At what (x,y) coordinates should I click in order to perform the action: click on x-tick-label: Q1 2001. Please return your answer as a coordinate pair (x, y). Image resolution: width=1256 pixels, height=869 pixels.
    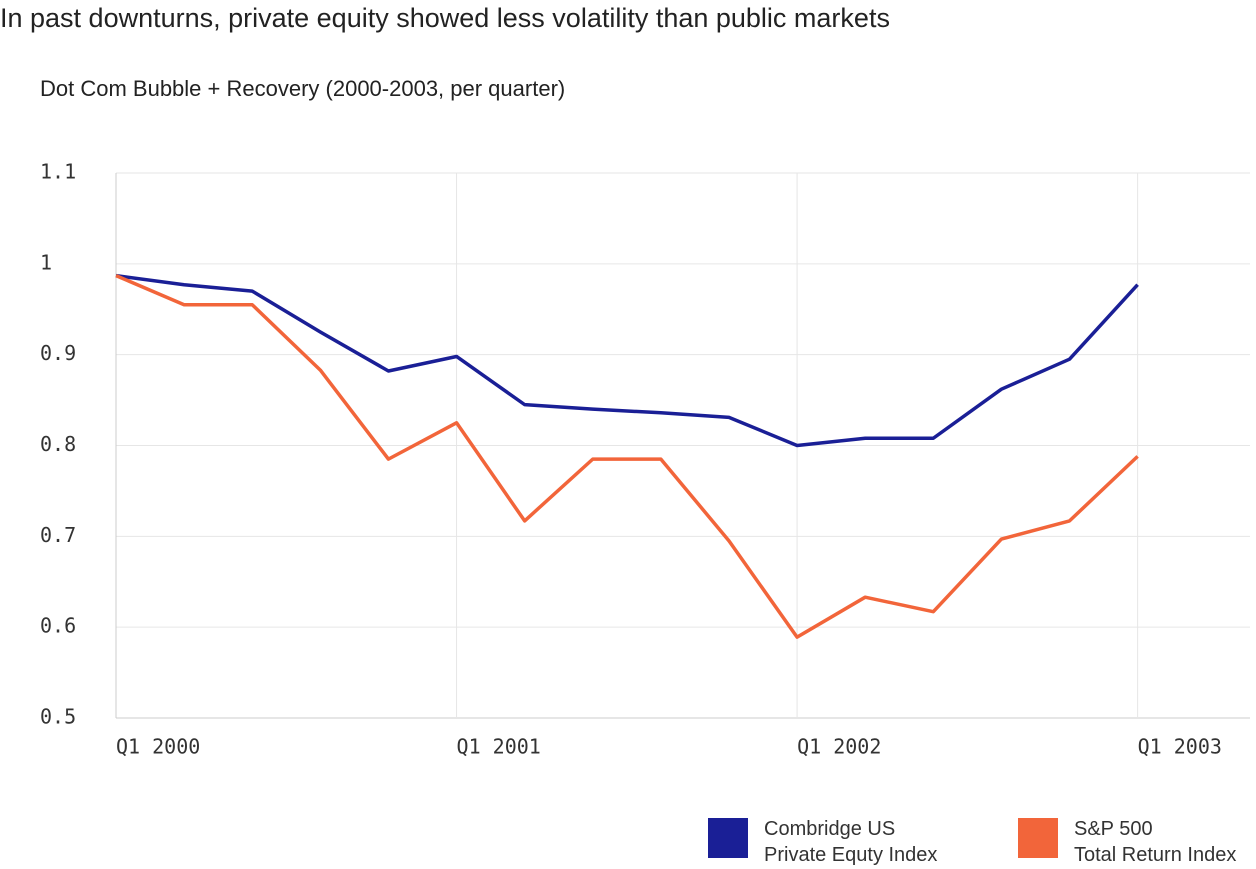
    Looking at the image, I should click on (499, 747).